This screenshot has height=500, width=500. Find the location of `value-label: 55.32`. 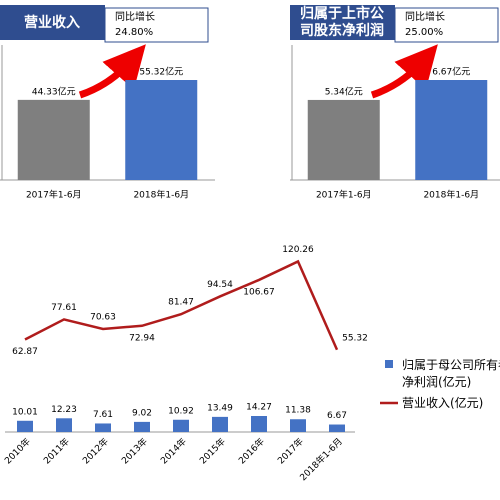

value-label: 55.32 is located at coordinates (355, 338).